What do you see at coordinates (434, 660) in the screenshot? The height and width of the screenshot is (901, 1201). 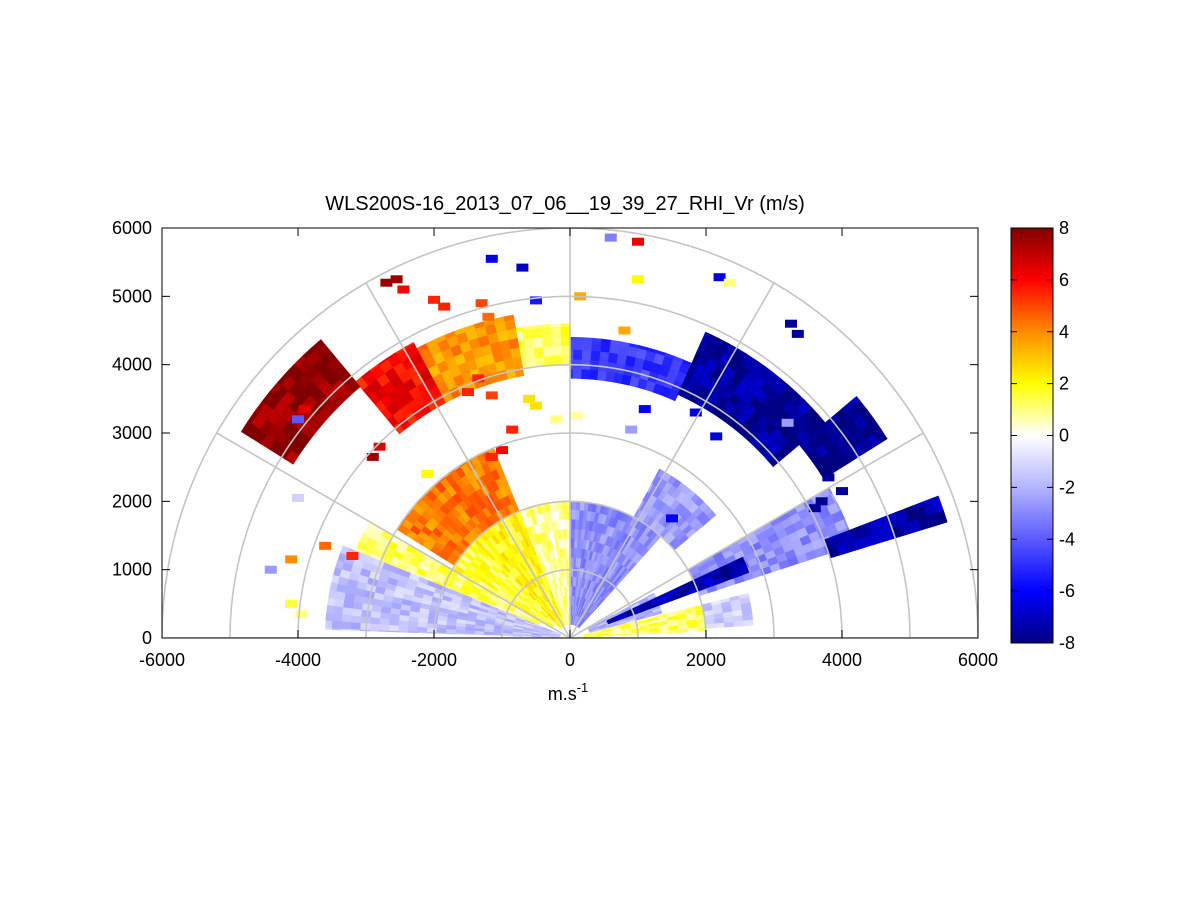 I see `x-tick-label: -2000` at bounding box center [434, 660].